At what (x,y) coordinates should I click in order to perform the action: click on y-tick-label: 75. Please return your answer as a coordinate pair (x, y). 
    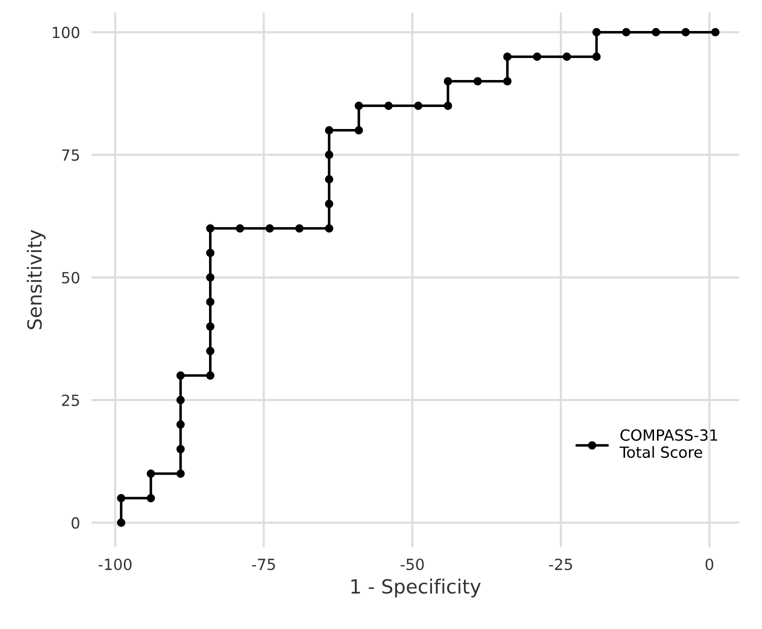
    Looking at the image, I should click on (70, 155).